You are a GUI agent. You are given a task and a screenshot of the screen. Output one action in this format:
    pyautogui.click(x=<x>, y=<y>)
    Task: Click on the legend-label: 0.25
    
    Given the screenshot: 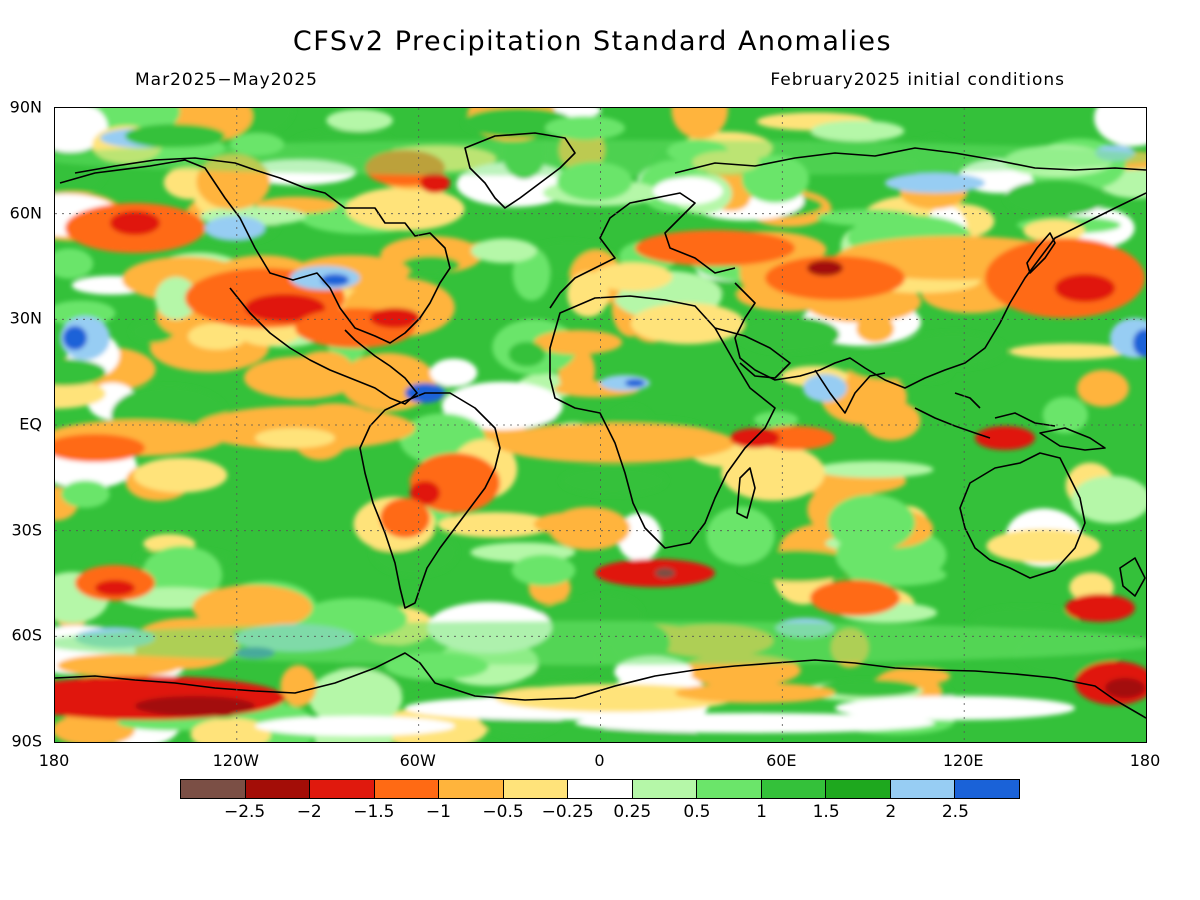 What is the action you would take?
    pyautogui.click(x=632, y=812)
    